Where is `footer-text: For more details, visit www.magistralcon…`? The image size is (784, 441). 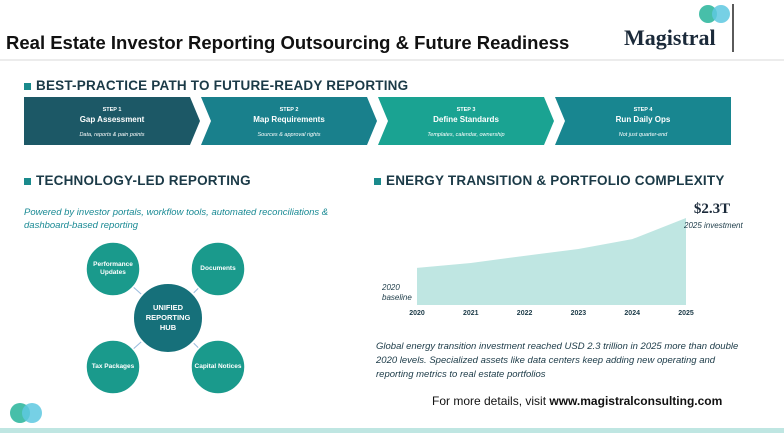
footer-text: For more details, visit www.magistralcon… is located at coordinates (577, 401).